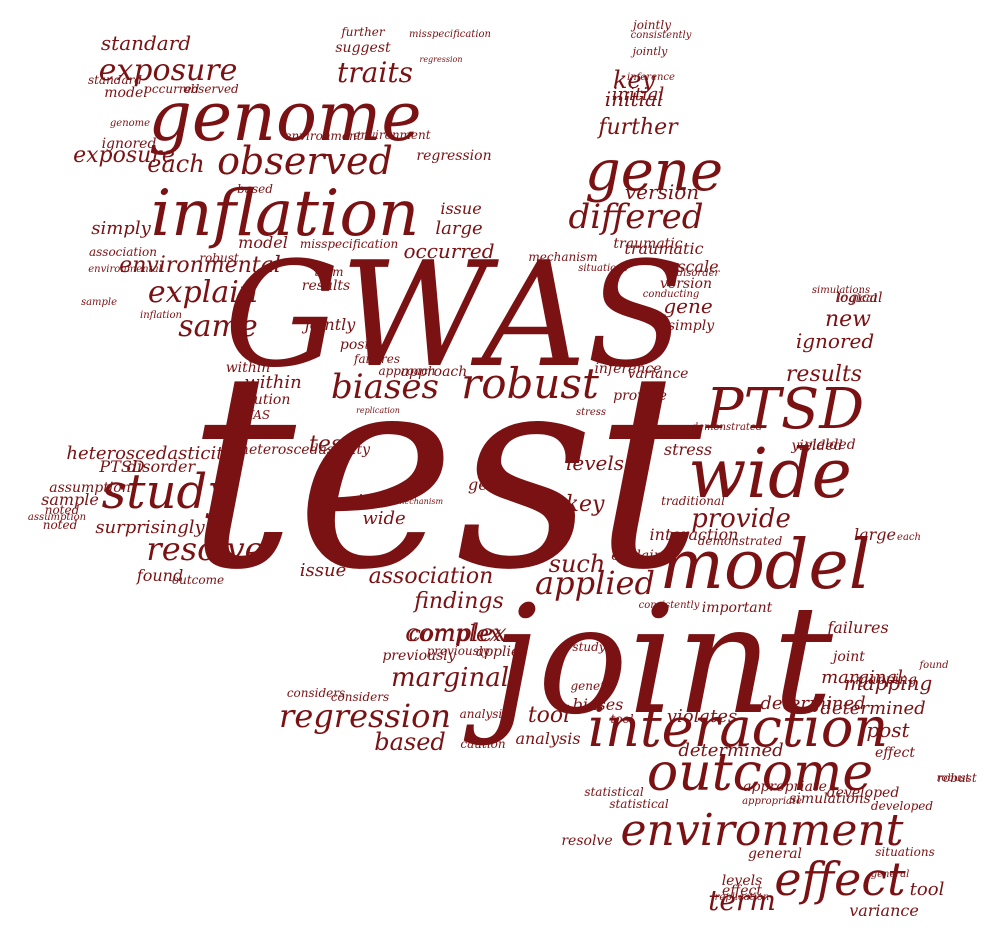 This screenshot has height=944, width=1000. Describe the element at coordinates (760, 773) in the screenshot. I see `cloud-word-10: outcome` at that location.